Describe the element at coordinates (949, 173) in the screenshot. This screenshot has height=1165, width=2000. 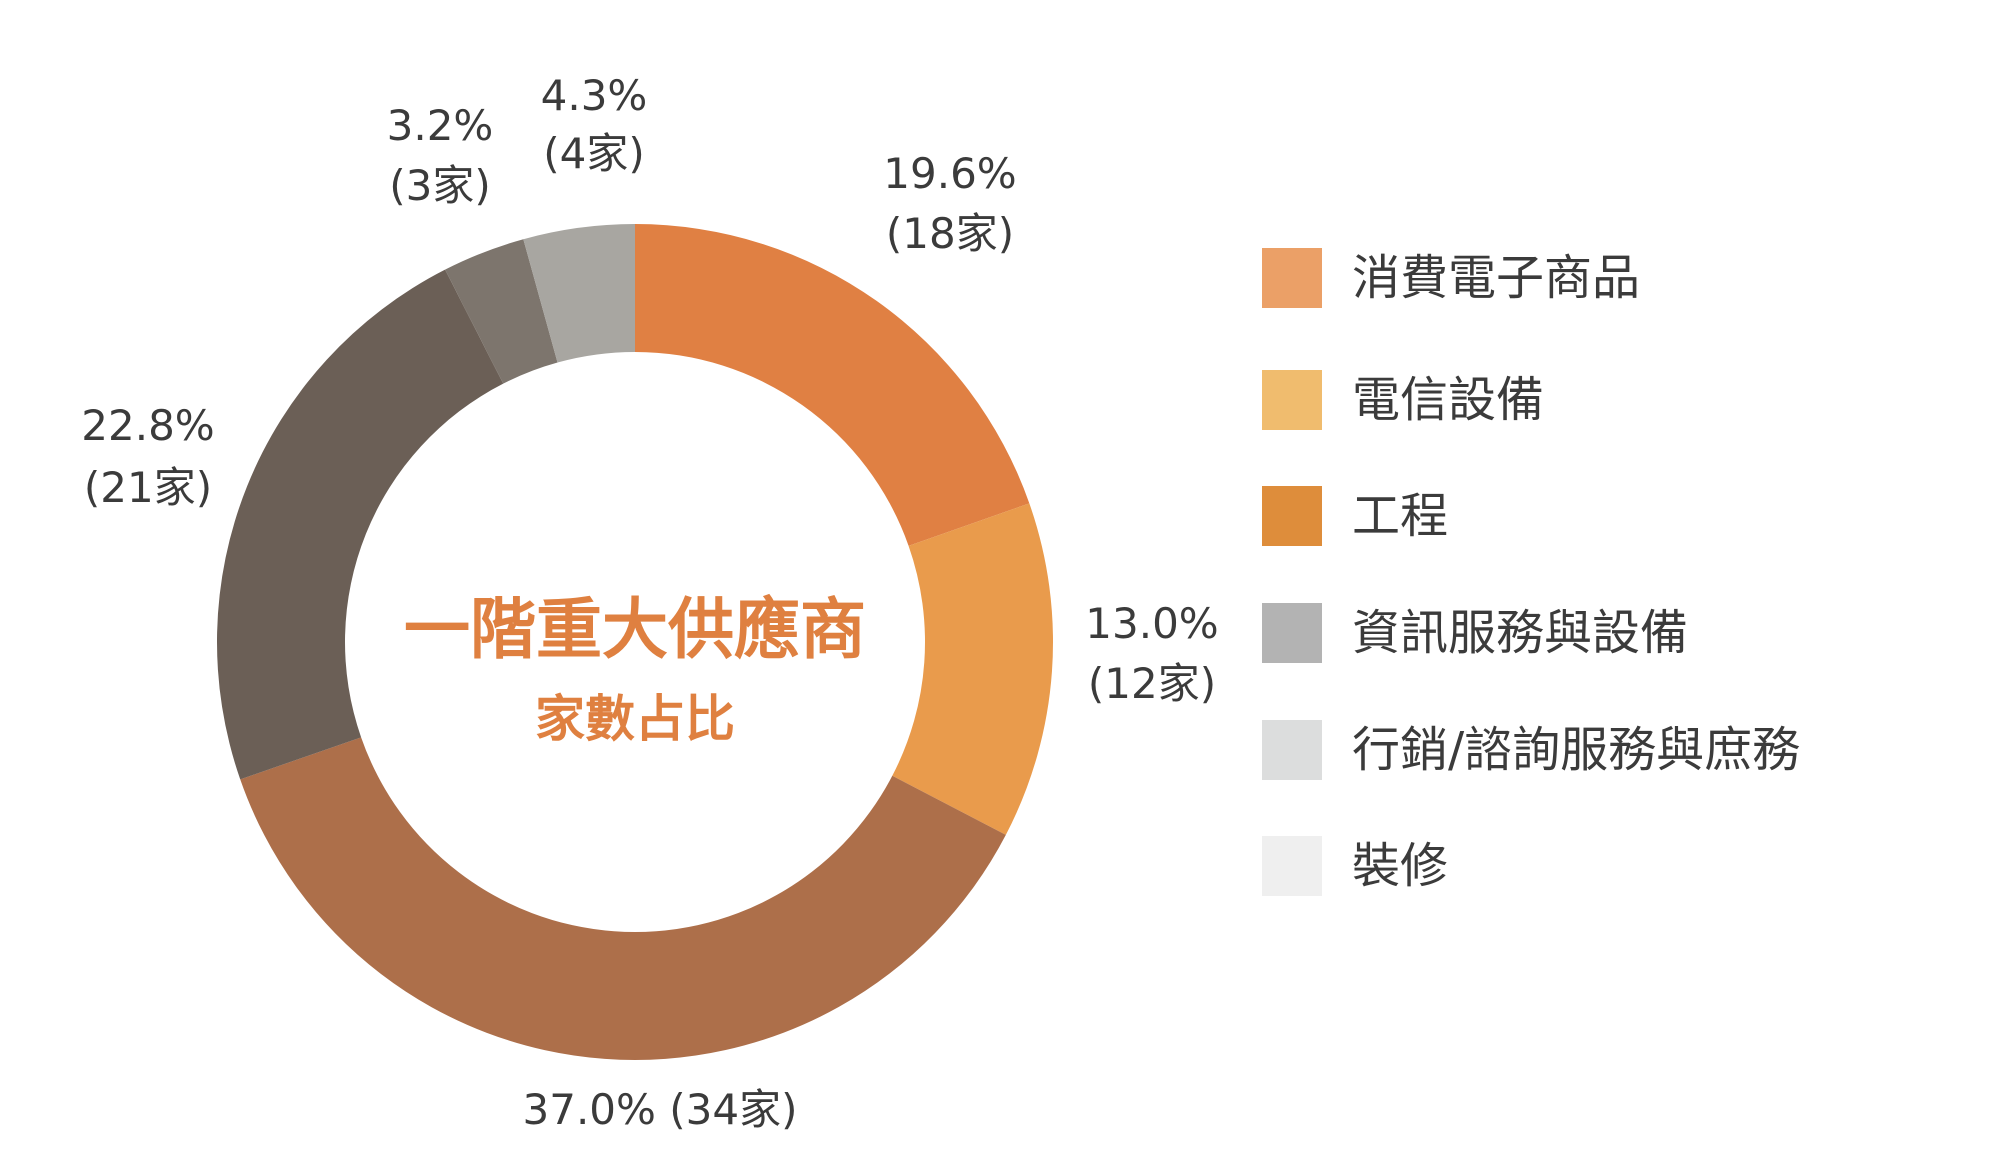
I see `slice-pct-label: 19.6%` at that location.